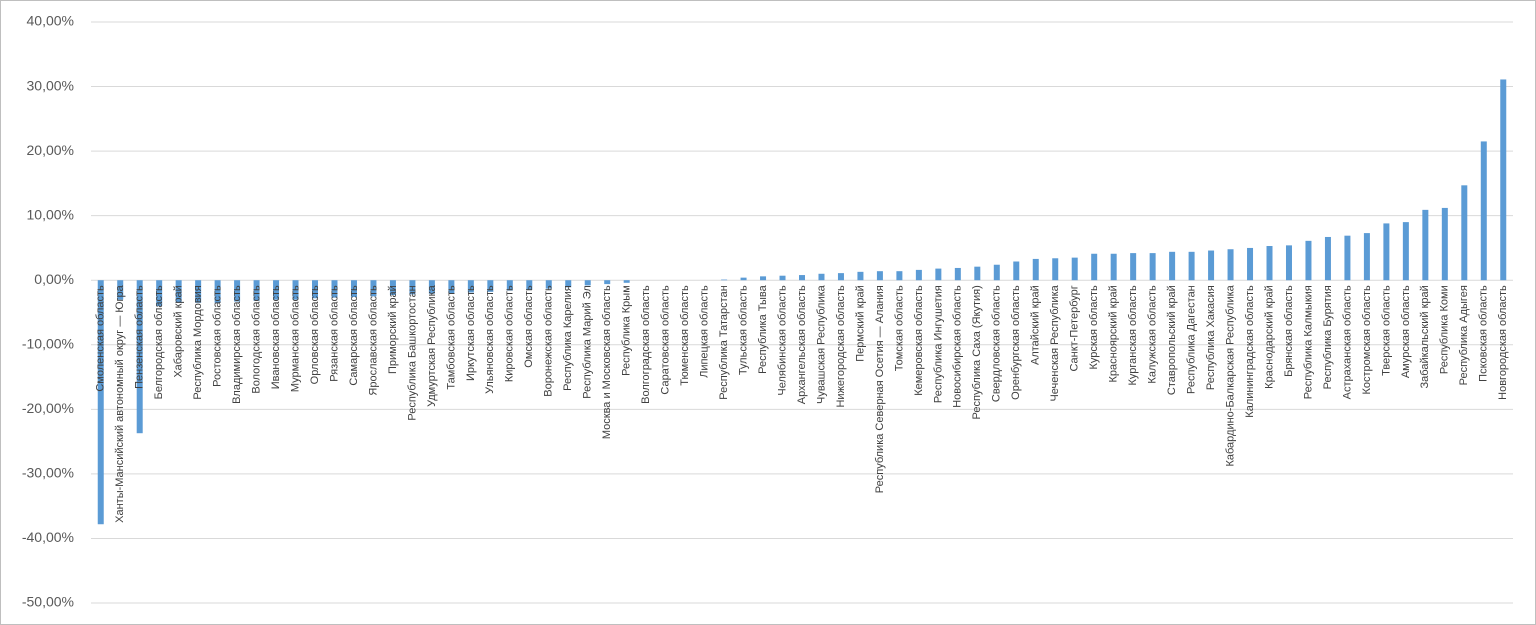 Image resolution: width=1536 pixels, height=625 pixels. I want to click on x-tick-label: Республика Карелия, so click(568, 338).